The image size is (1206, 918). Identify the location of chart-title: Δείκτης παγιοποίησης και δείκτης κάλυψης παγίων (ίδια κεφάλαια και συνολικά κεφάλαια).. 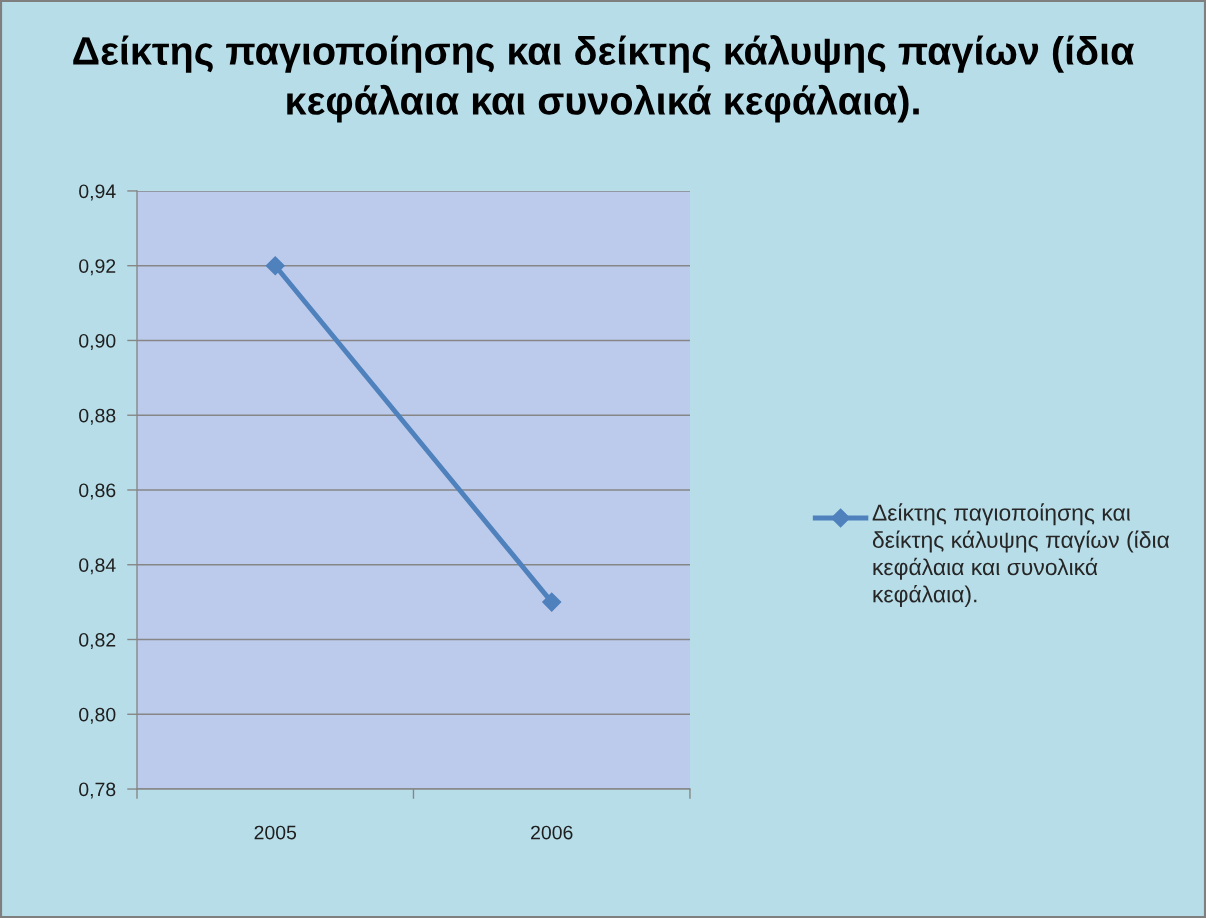
(604, 78).